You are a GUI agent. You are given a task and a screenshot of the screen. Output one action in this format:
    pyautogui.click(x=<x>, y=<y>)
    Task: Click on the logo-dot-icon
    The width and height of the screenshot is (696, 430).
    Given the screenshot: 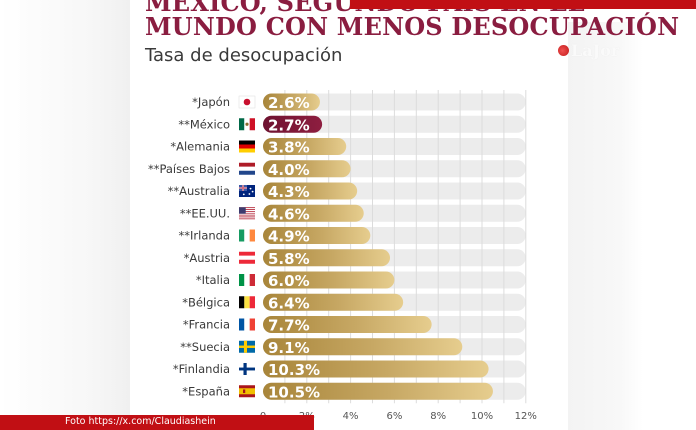 What is the action you would take?
    pyautogui.click(x=563, y=50)
    